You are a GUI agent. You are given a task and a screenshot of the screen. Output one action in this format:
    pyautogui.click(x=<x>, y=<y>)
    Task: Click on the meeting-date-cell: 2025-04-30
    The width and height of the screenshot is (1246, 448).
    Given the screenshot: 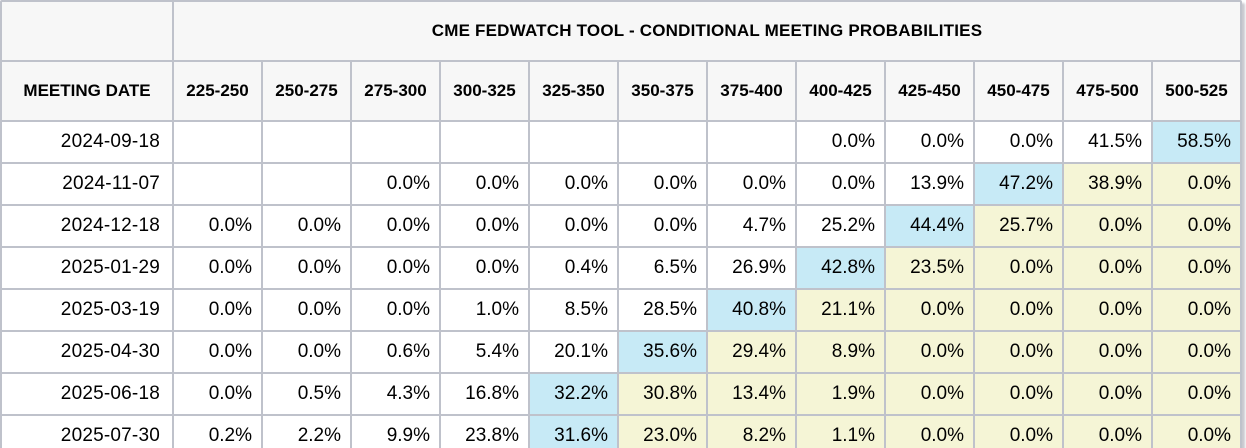 What is the action you would take?
    pyautogui.click(x=87, y=352)
    